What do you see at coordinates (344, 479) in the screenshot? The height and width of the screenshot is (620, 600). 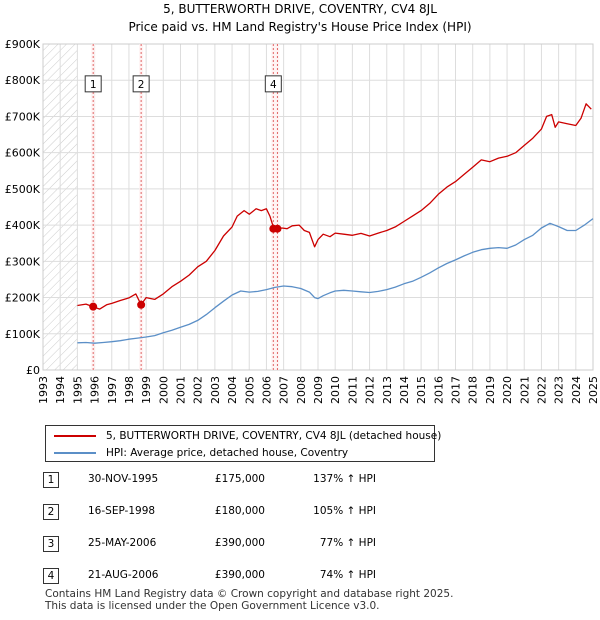 I see `hpi-change: 137% ↑ HPI` at bounding box center [344, 479].